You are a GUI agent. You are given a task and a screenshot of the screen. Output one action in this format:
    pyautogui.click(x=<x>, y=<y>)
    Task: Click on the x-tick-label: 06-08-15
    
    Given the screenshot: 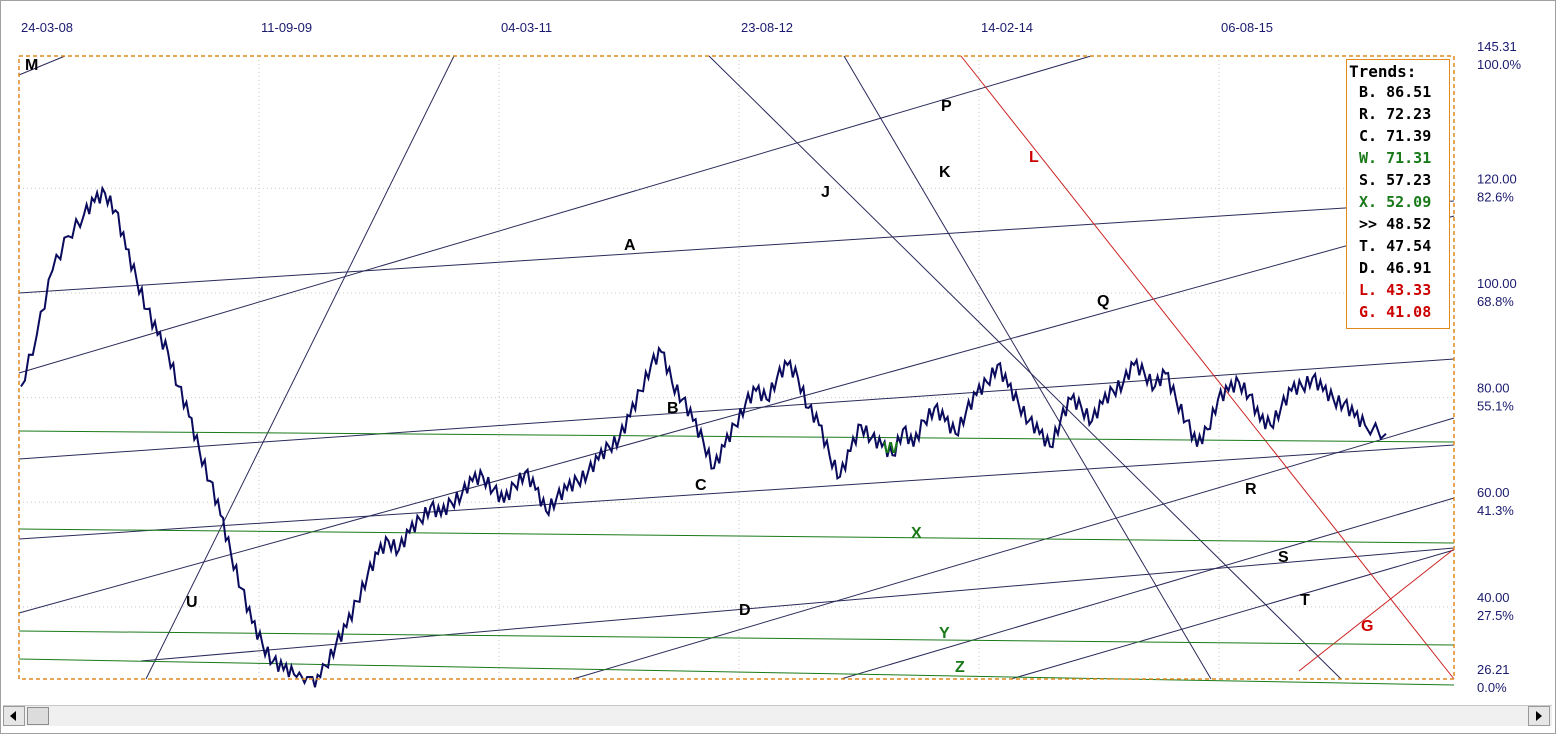 What is the action you would take?
    pyautogui.click(x=1247, y=27)
    